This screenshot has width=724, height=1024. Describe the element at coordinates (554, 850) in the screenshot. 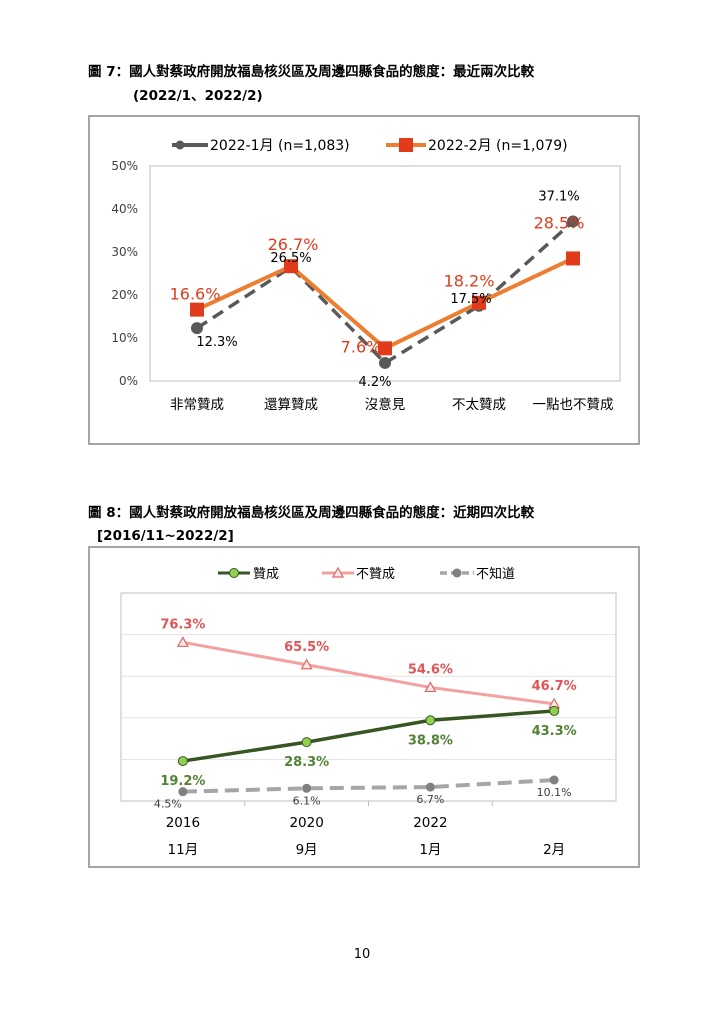

I see `x-tick-label-month: 2月` at that location.